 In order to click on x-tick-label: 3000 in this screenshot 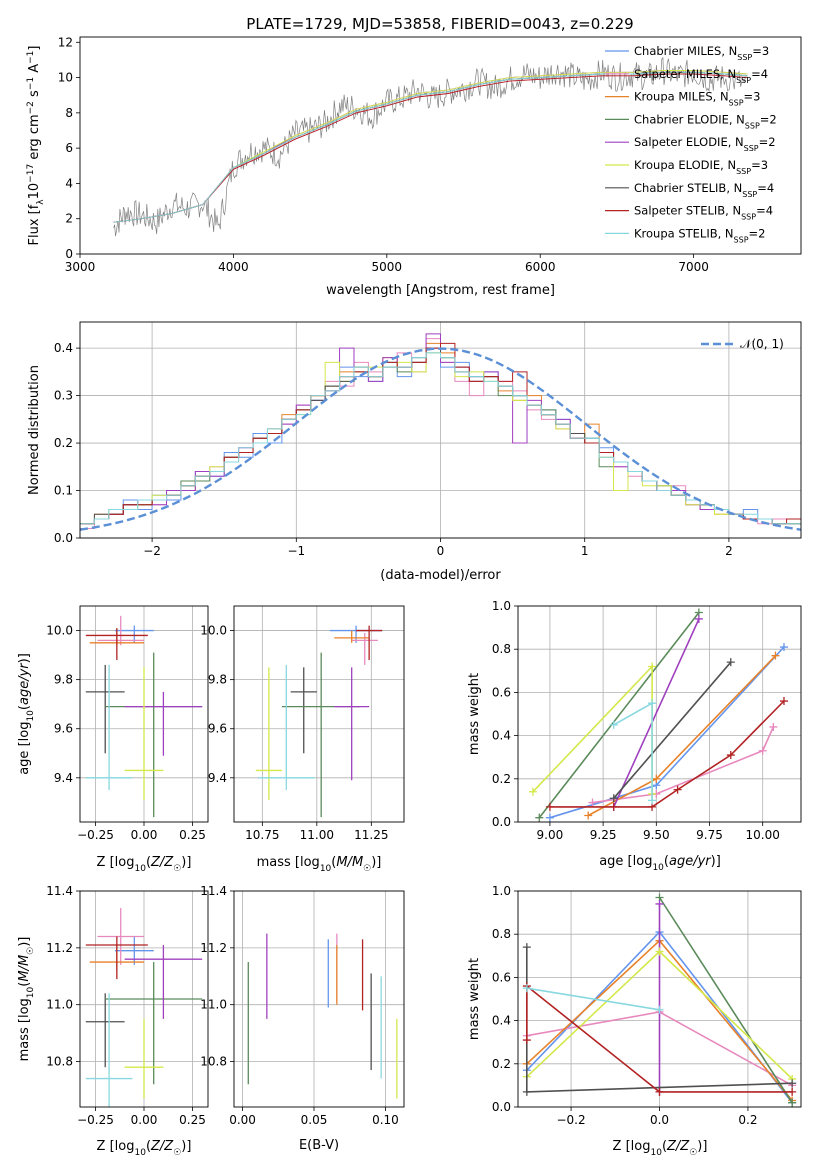, I will do `click(80, 267)`.